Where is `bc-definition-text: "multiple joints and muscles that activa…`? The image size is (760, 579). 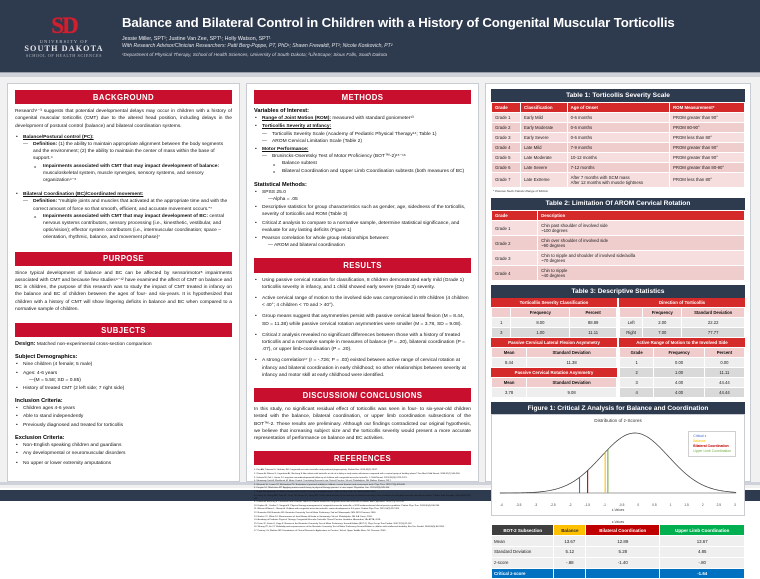
bc-definition-text: "multiple joints and muscles that activa… is located at coordinates (130, 205).